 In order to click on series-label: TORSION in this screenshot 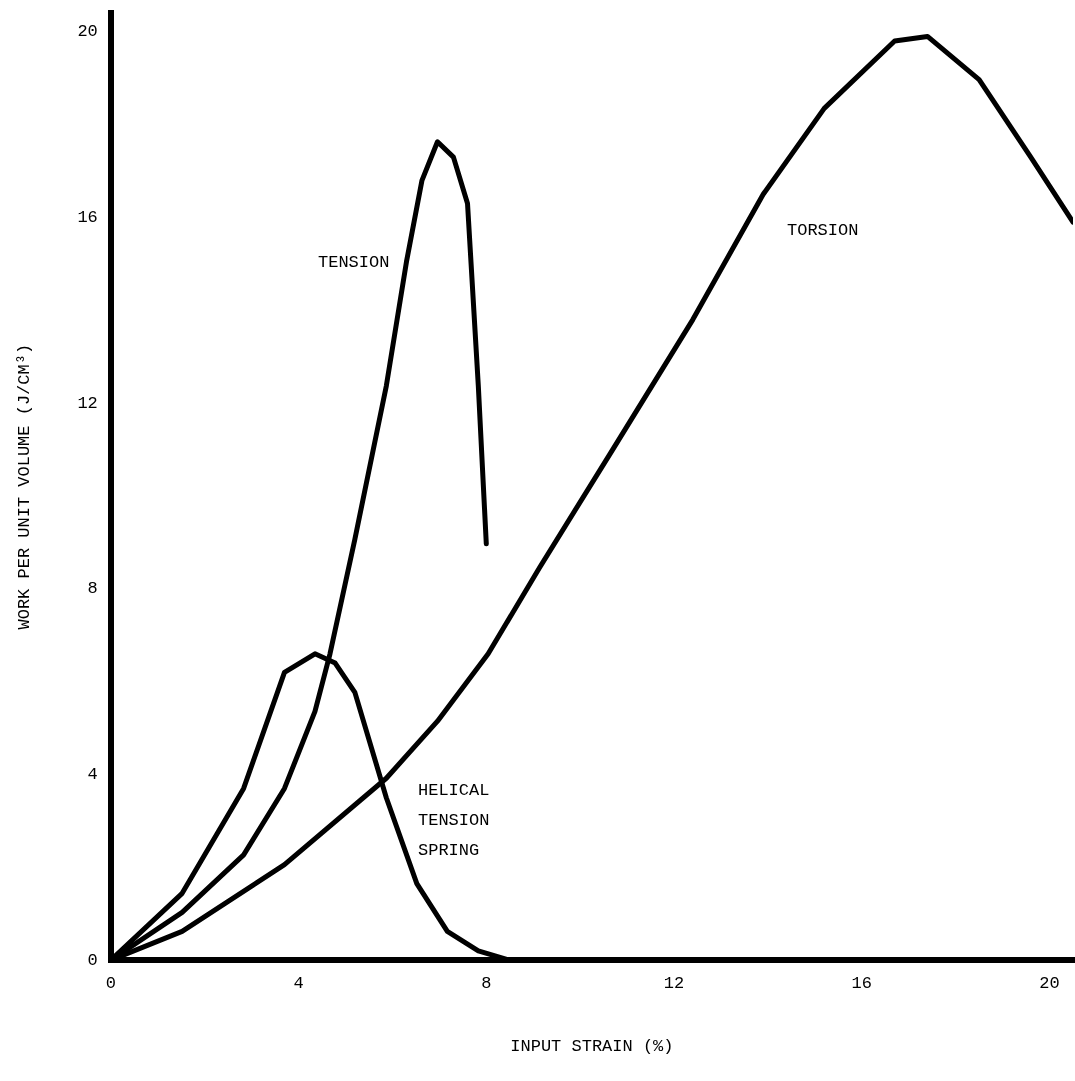, I will do `click(823, 230)`.